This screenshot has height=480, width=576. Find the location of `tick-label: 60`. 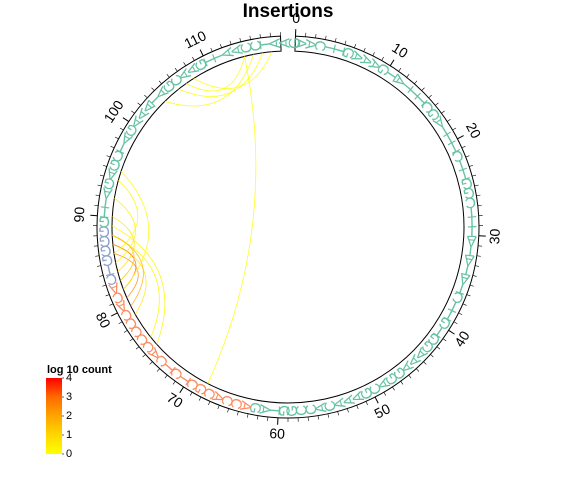

tick-label: 60 is located at coordinates (277, 433).